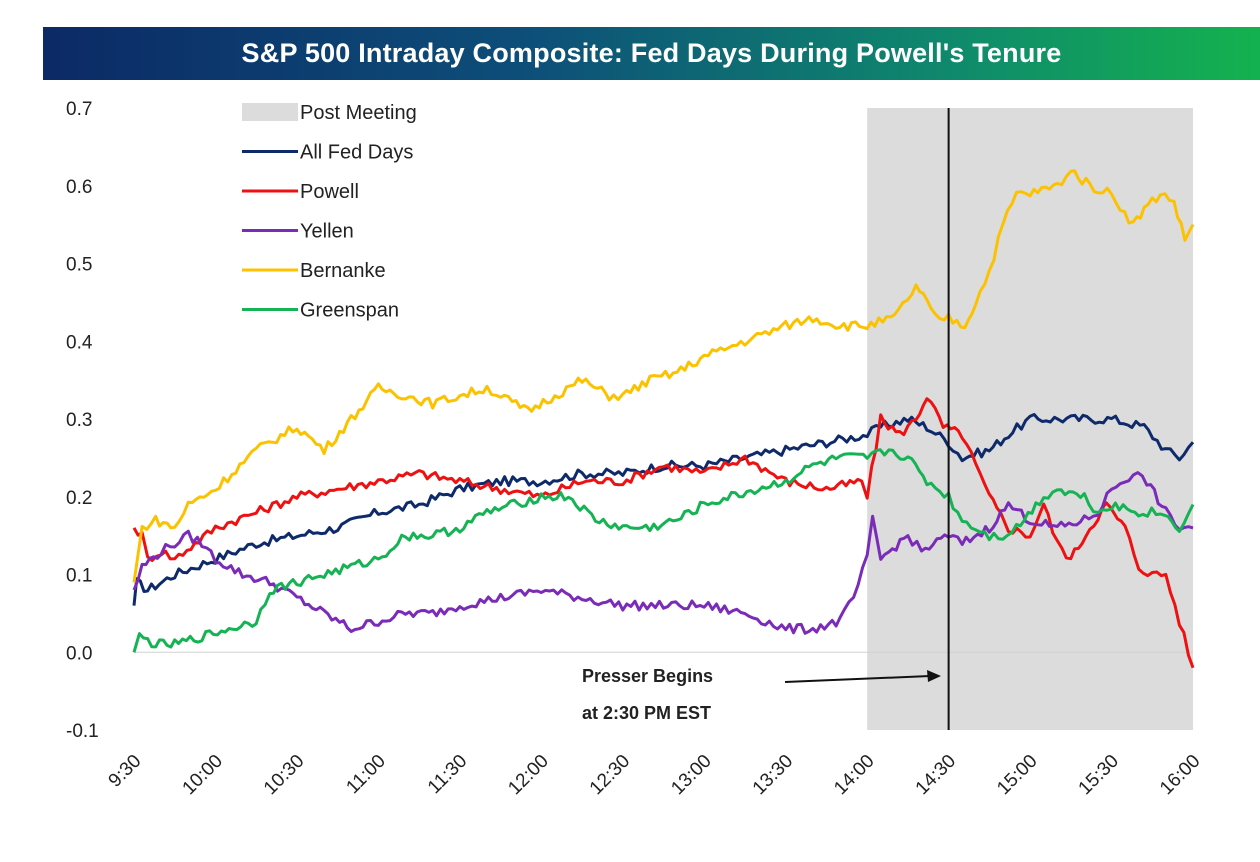 The image size is (1260, 862). What do you see at coordinates (857, 679) in the screenshot?
I see `annotation-arrow` at bounding box center [857, 679].